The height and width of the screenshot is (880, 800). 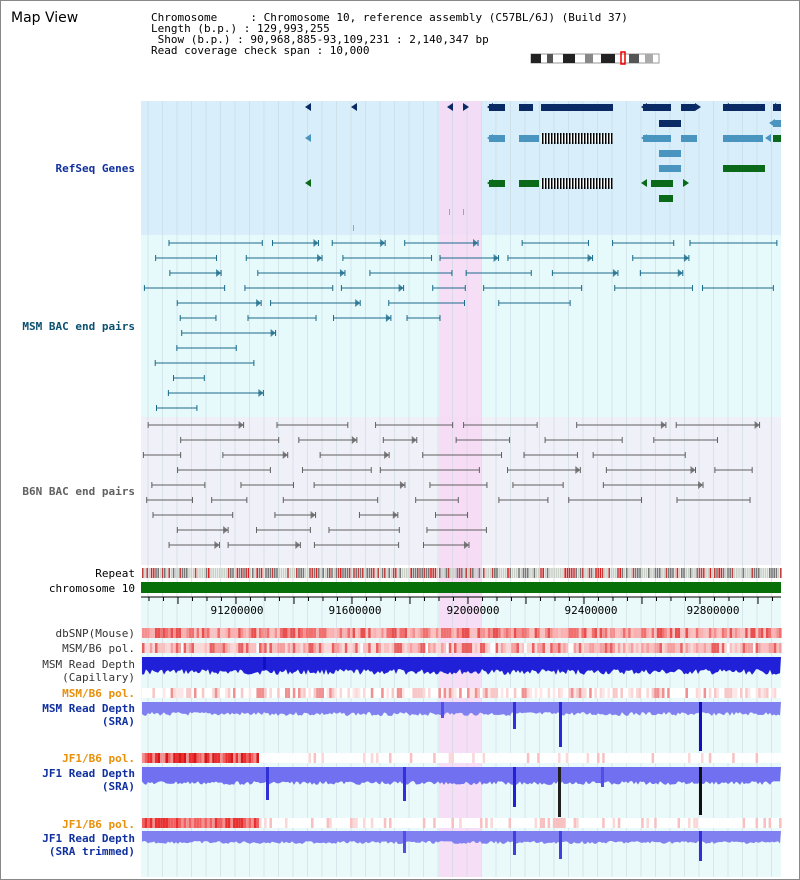 What do you see at coordinates (543, 167) in the screenshot?
I see `refseq-gene-track` at bounding box center [543, 167].